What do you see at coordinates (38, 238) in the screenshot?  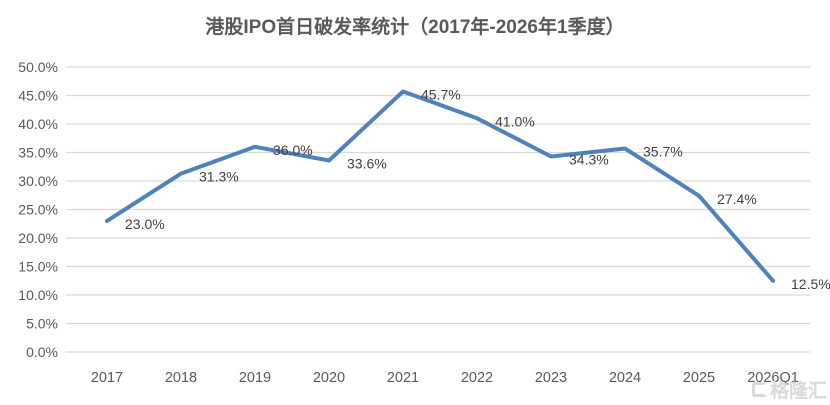 I see `y-axis-tick-label: 20.0%` at bounding box center [38, 238].